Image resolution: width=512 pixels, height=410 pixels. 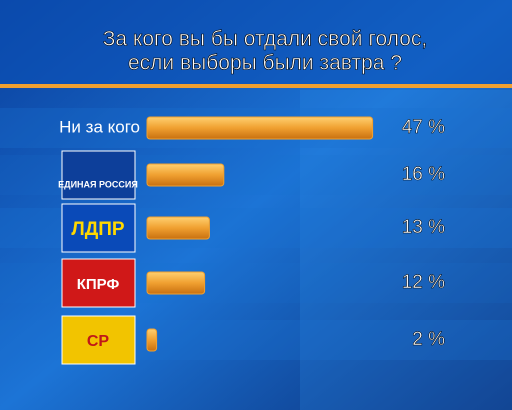 I want to click on chart-title: За кого вы бы отдали свой голос,, so click(x=265, y=39).